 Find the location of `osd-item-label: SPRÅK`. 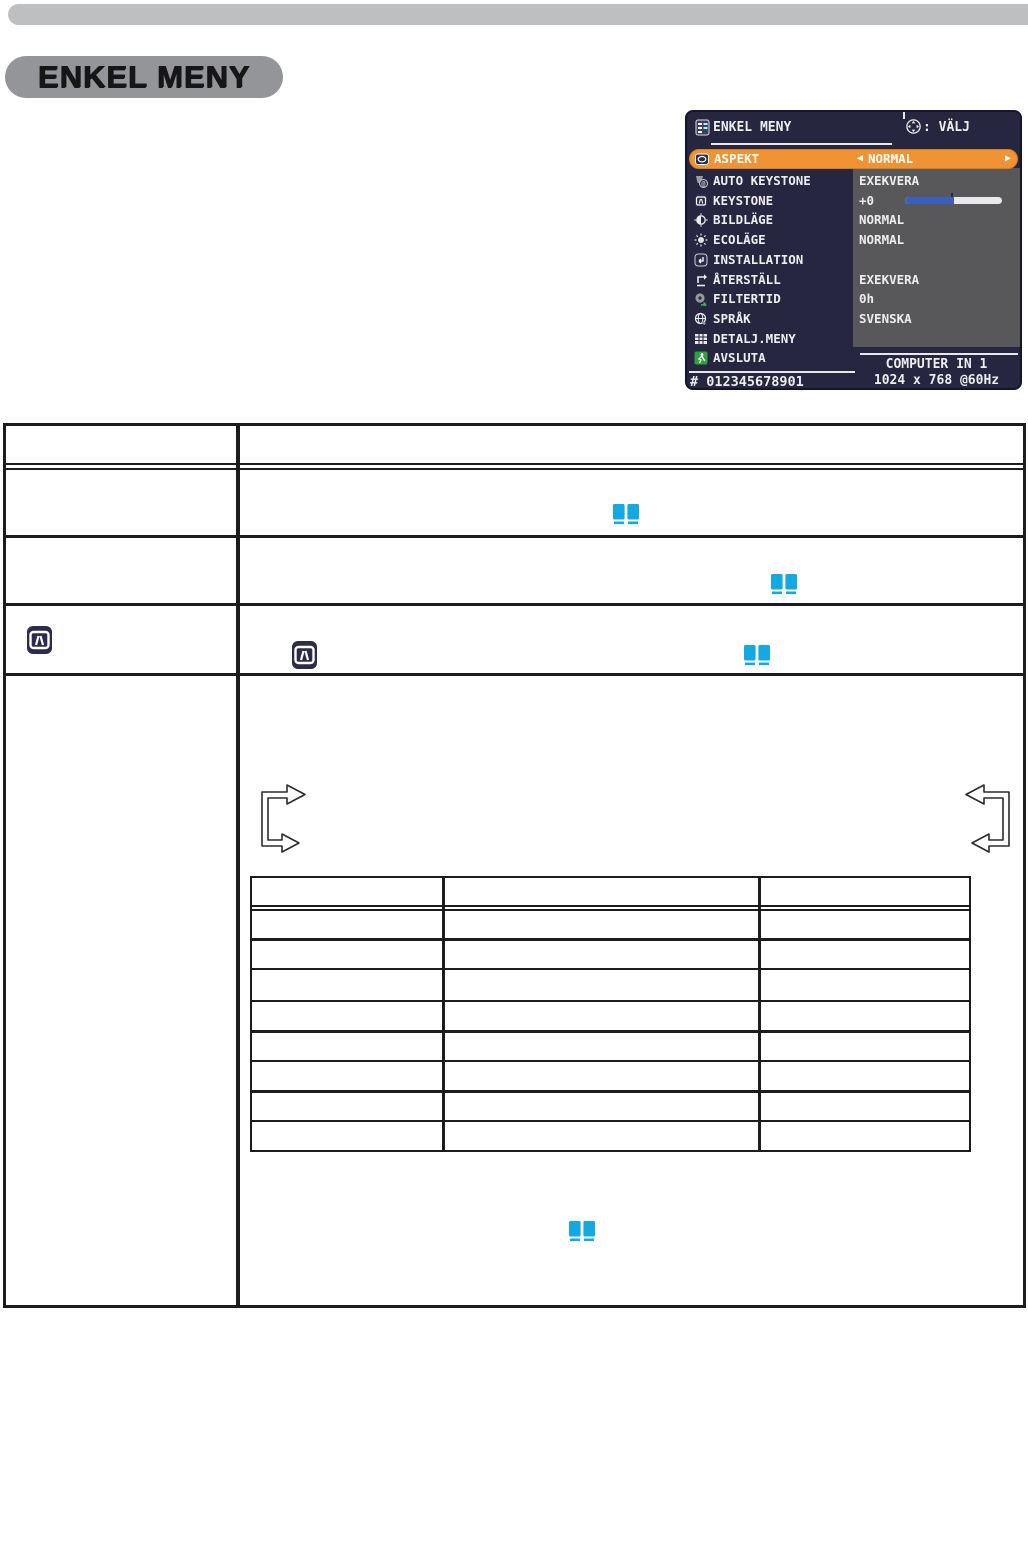

osd-item-label: SPRÅK is located at coordinates (732, 318).